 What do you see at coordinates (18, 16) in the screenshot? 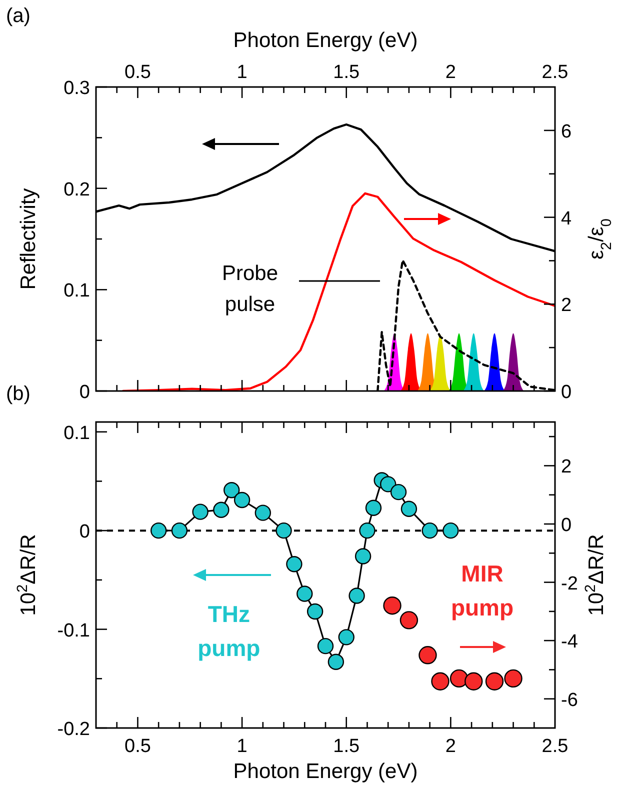
I see `text: (a)` at bounding box center [18, 16].